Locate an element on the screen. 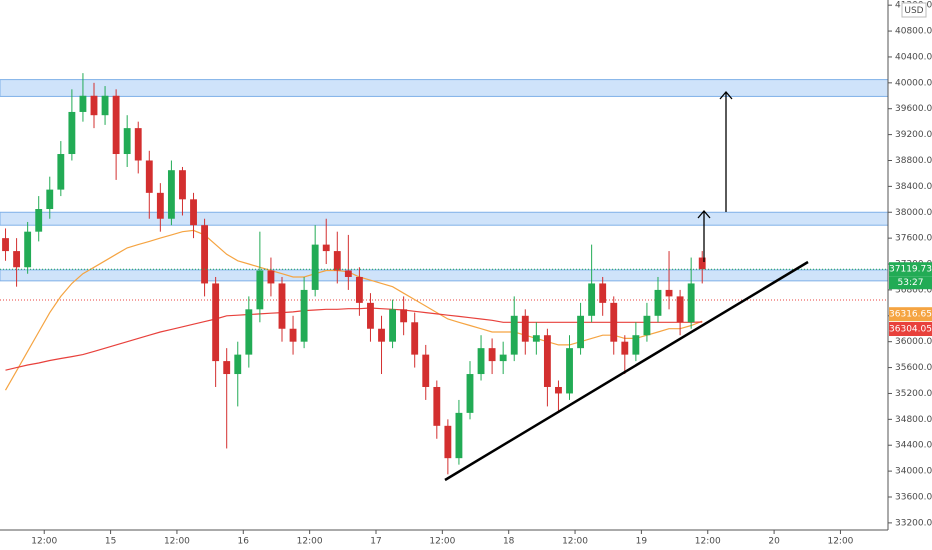 The height and width of the screenshot is (550, 932). y-tick-label: 38000.00 is located at coordinates (913, 213).